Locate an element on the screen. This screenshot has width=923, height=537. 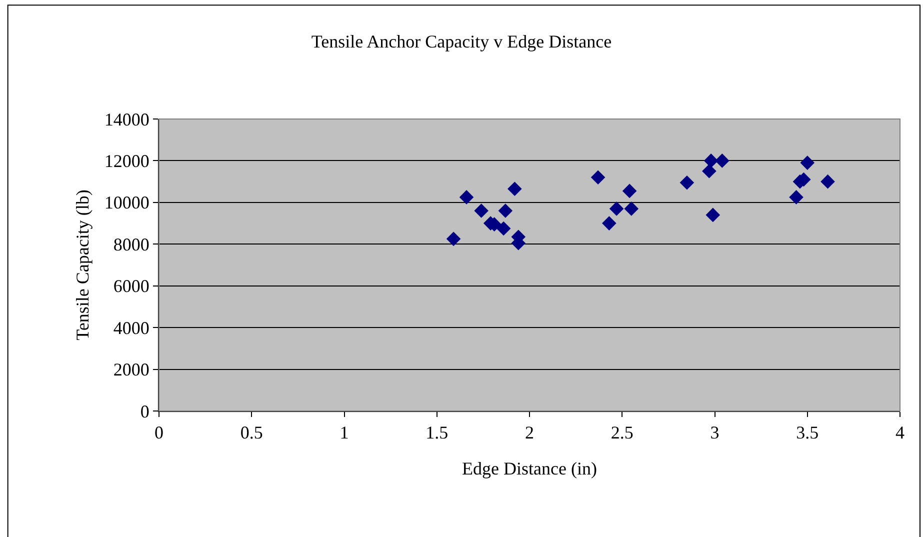
x-tick-label: 1 is located at coordinates (344, 432).